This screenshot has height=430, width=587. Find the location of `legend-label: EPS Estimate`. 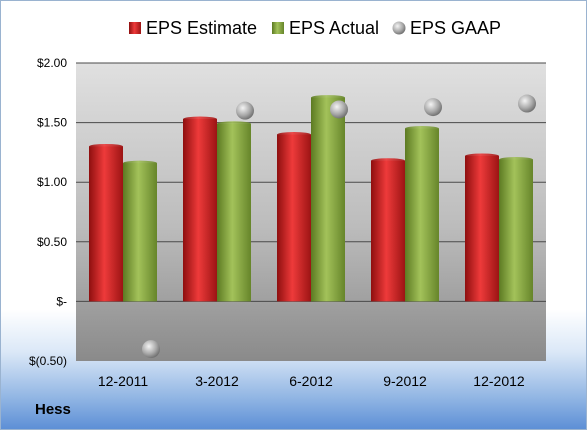

legend-label: EPS Estimate is located at coordinates (201, 28).